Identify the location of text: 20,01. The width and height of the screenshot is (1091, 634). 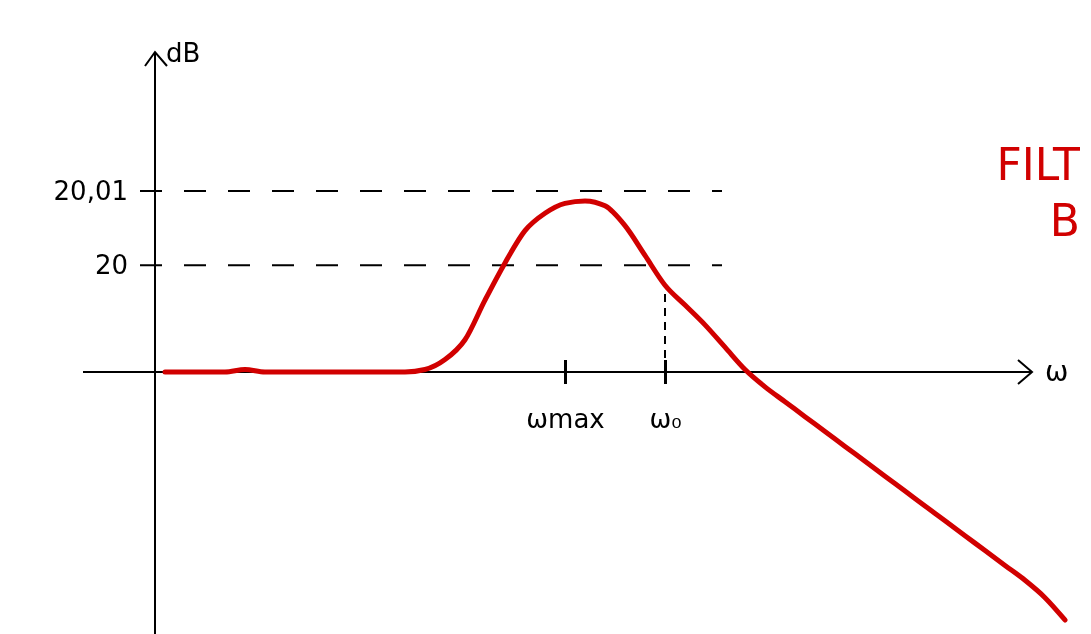
(90, 190).